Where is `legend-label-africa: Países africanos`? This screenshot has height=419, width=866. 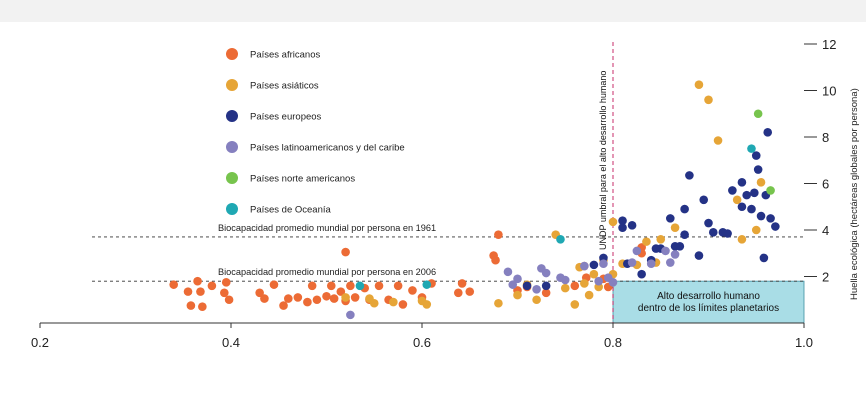
legend-label-africa: Países africanos is located at coordinates (285, 55).